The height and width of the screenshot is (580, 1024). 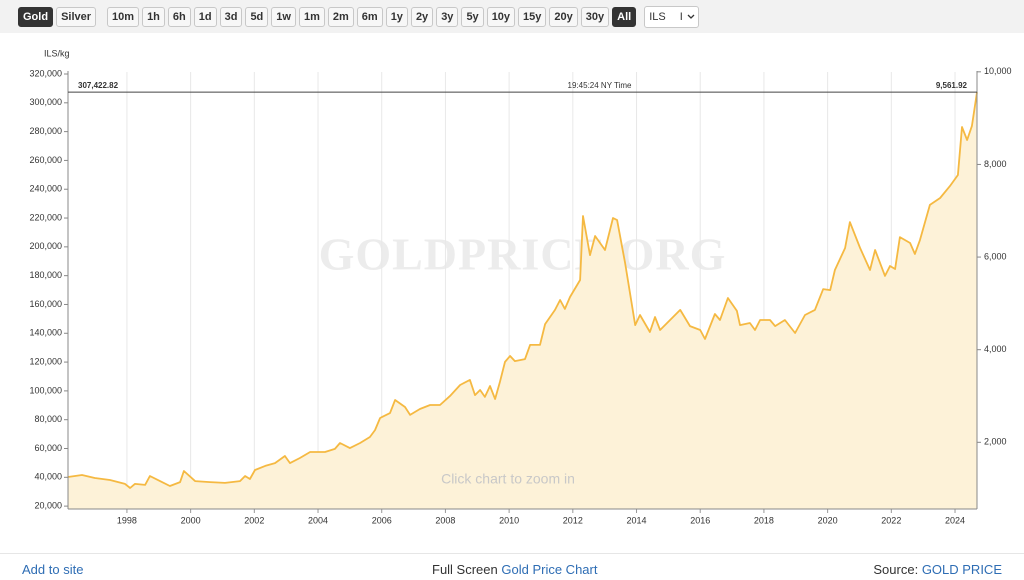 What do you see at coordinates (45, 390) in the screenshot?
I see `y-tick-label: 100,000` at bounding box center [45, 390].